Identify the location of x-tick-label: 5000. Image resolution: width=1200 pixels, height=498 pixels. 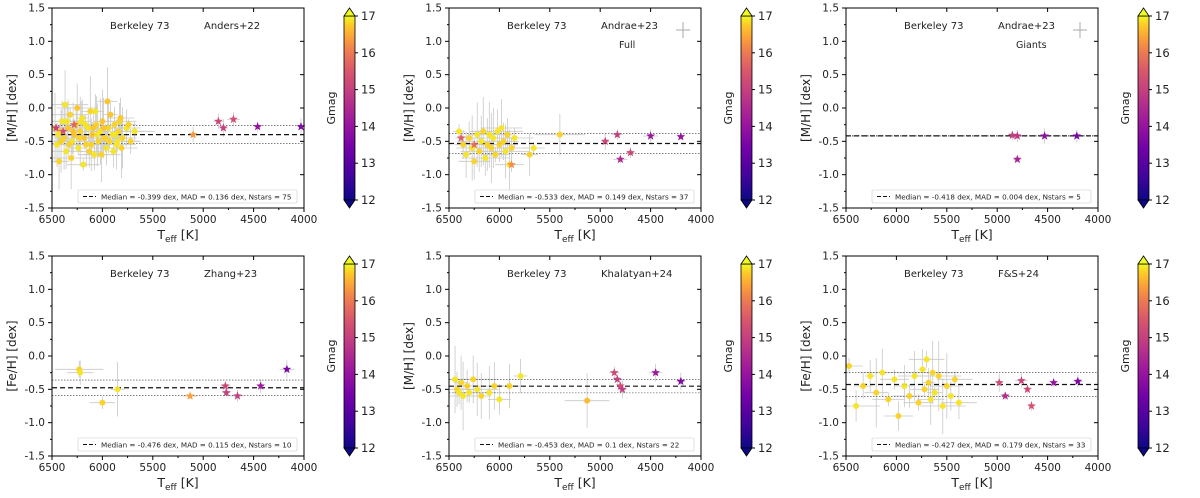
(997, 220).